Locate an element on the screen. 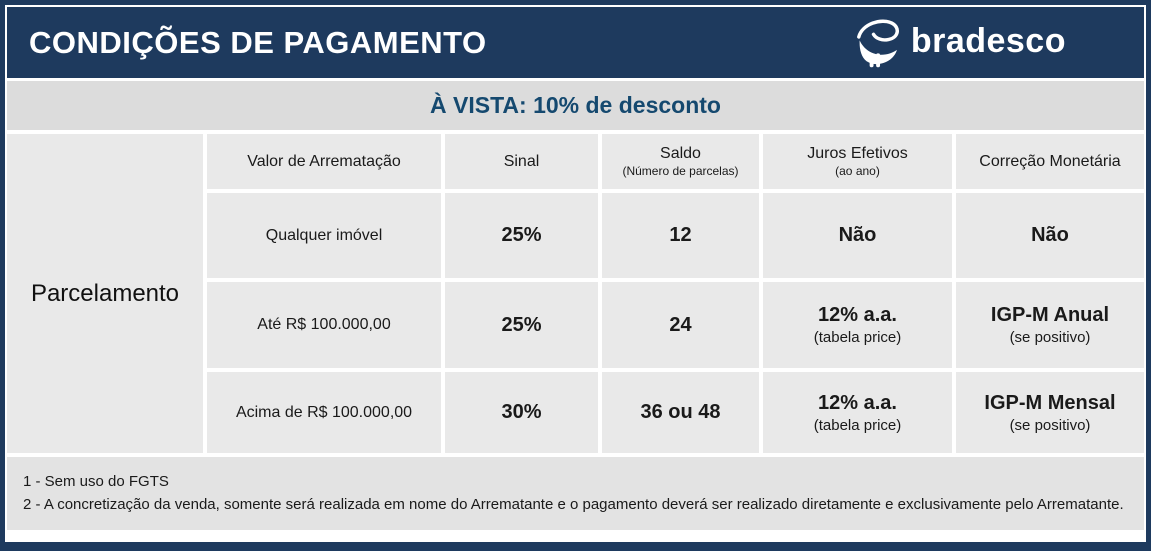  table-cell-correcao: IGP-M Mensal (se positivo) is located at coordinates (1050, 412).